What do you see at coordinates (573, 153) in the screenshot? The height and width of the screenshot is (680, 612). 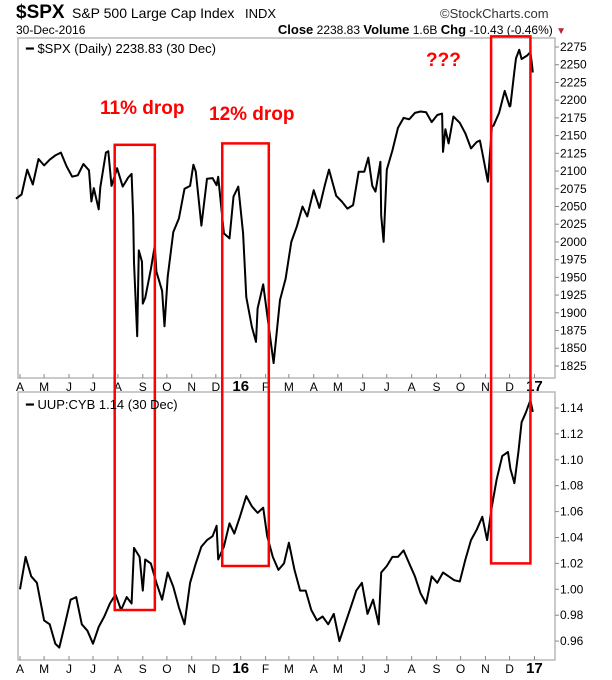 I see `spx-ytick-label: 2125` at bounding box center [573, 153].